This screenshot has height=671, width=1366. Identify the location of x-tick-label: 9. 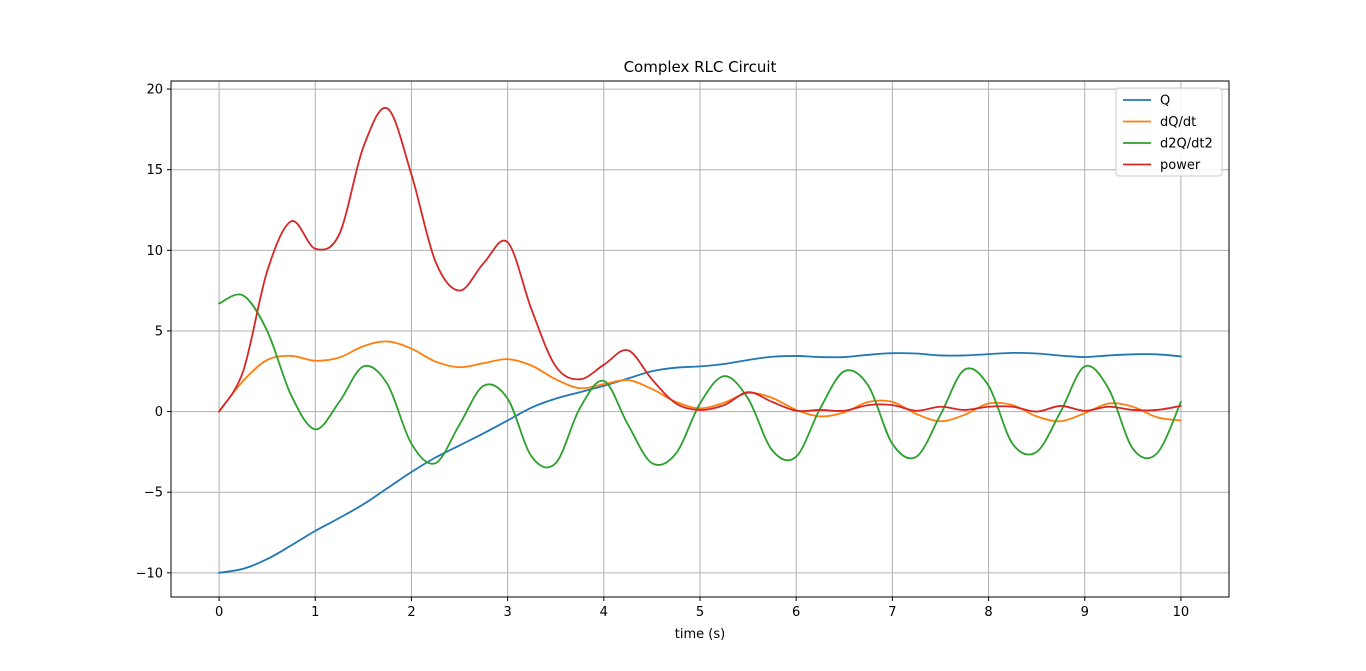
(1085, 612).